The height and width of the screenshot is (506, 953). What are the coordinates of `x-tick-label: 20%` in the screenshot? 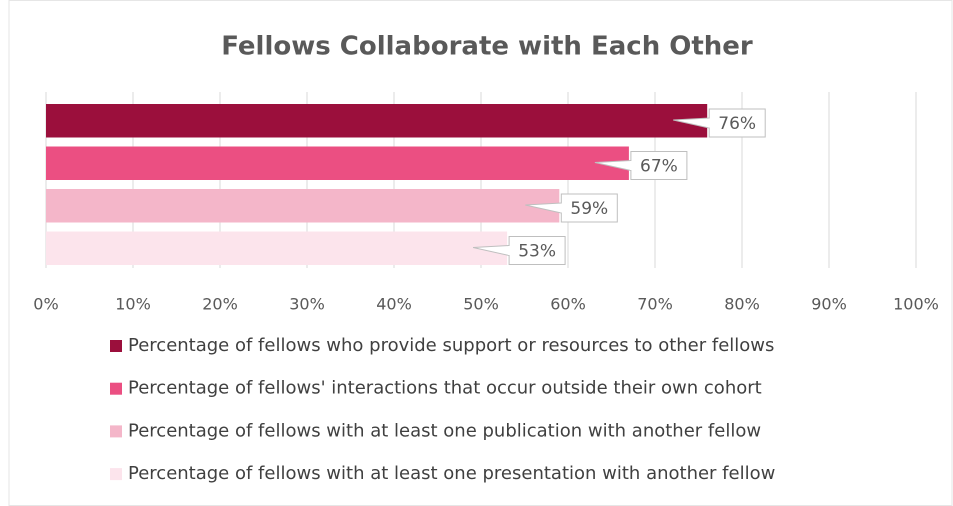 It's located at (220, 304).